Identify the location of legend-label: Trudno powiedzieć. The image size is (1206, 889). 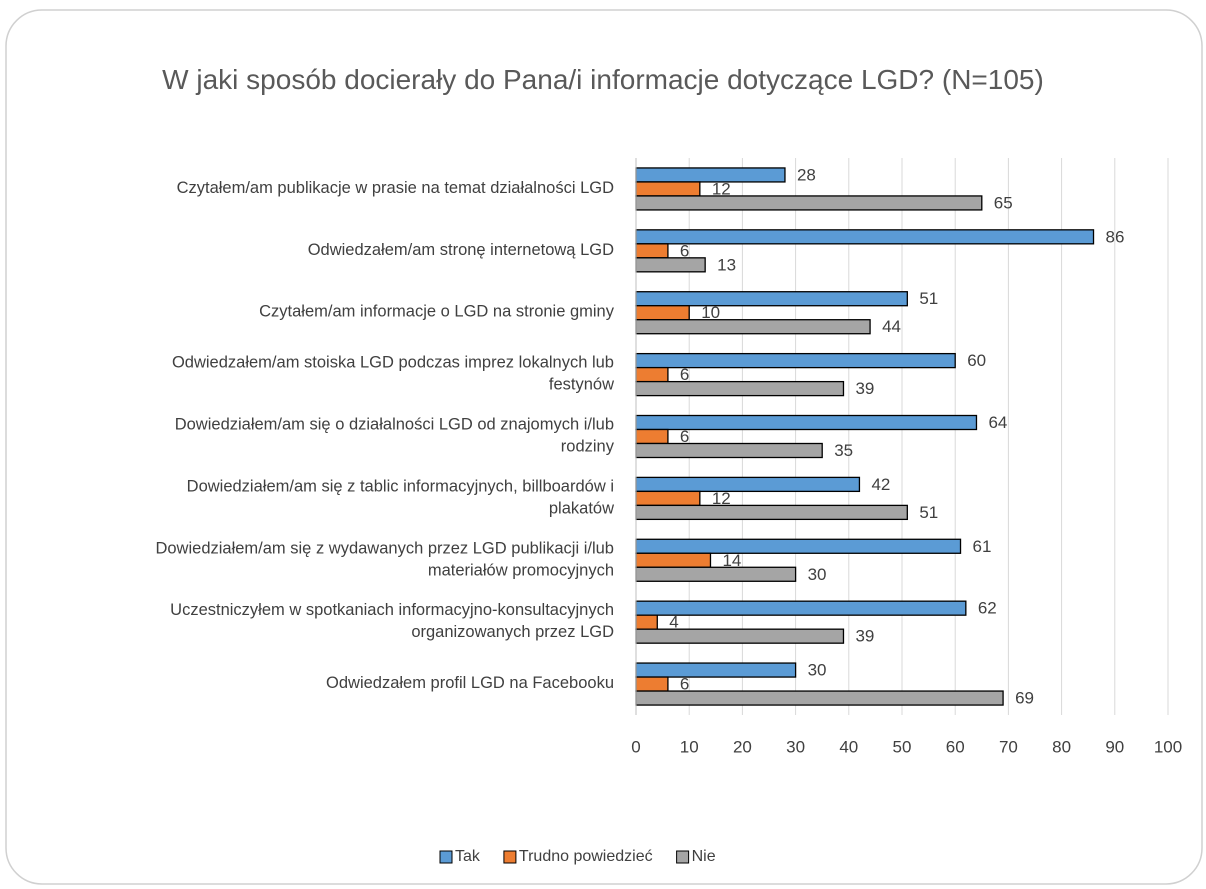
(586, 856).